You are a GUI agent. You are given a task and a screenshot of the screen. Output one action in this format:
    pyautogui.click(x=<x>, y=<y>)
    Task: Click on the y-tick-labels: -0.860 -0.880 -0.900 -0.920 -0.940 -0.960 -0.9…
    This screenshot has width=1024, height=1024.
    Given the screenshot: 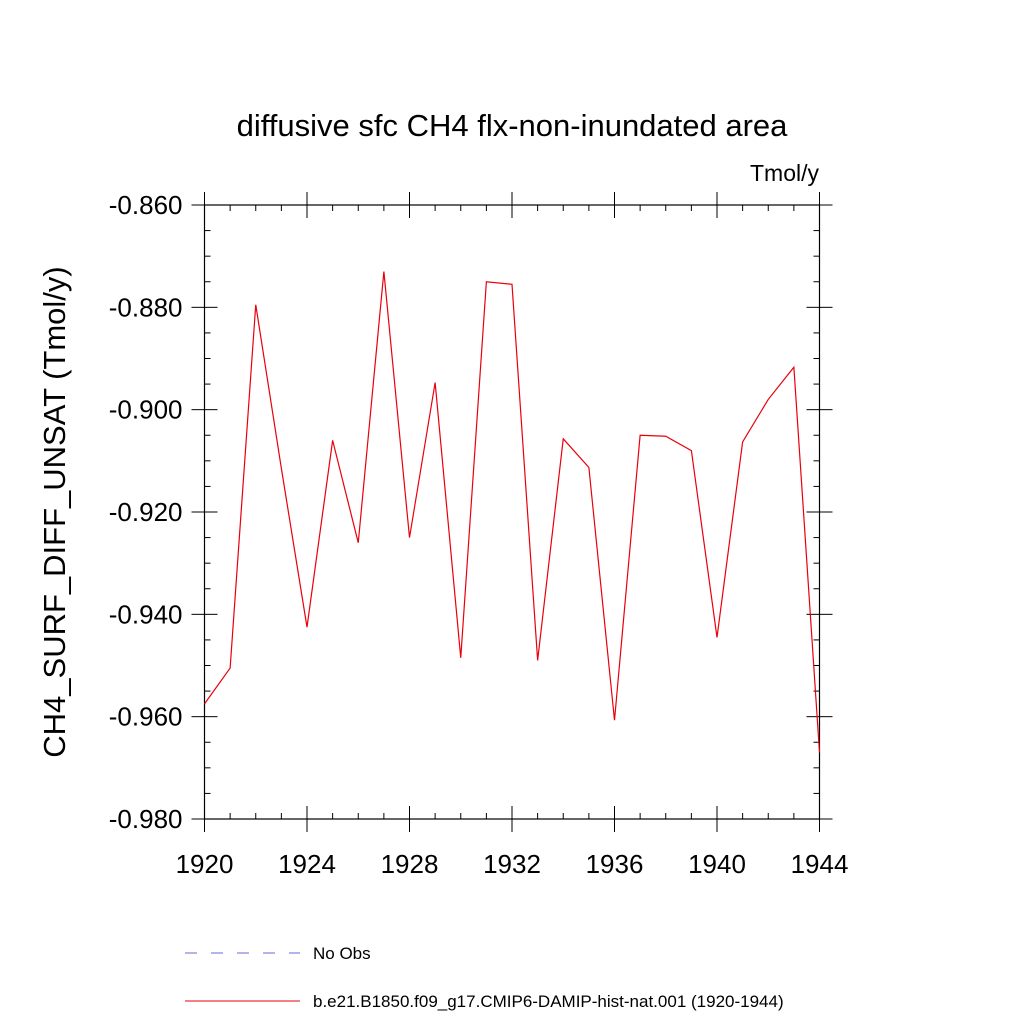 What is the action you would take?
    pyautogui.click(x=146, y=512)
    